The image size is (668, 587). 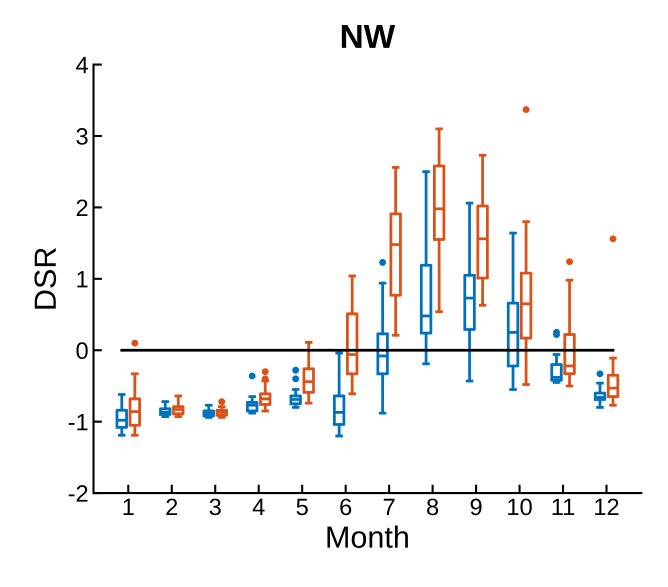 What do you see at coordinates (82, 279) in the screenshot?
I see `y-tick-label: 1` at bounding box center [82, 279].